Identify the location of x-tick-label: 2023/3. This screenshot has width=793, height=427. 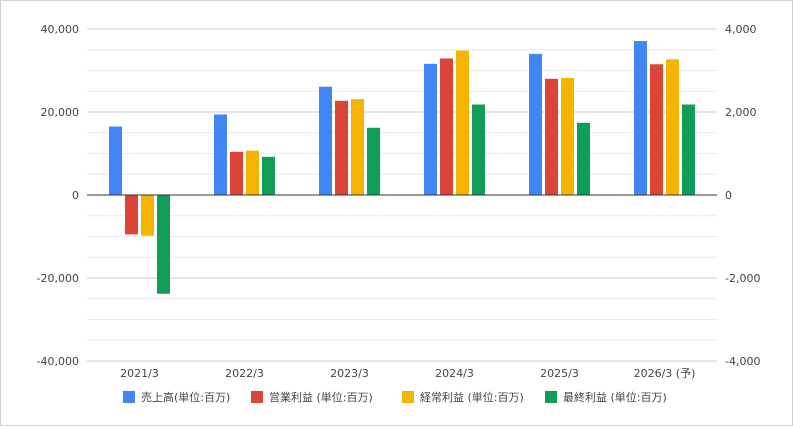
(349, 373).